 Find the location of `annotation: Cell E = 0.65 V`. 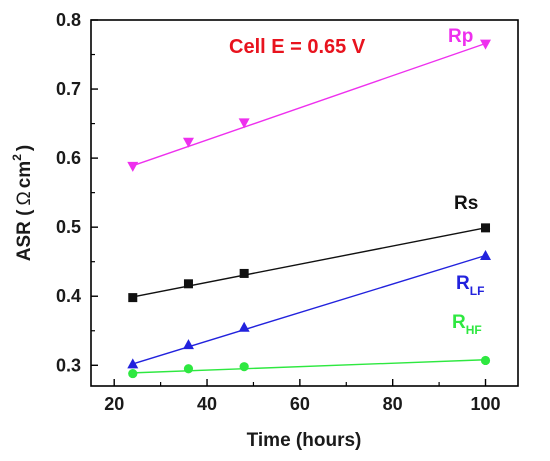

annotation: Cell E = 0.65 V is located at coordinates (297, 47).